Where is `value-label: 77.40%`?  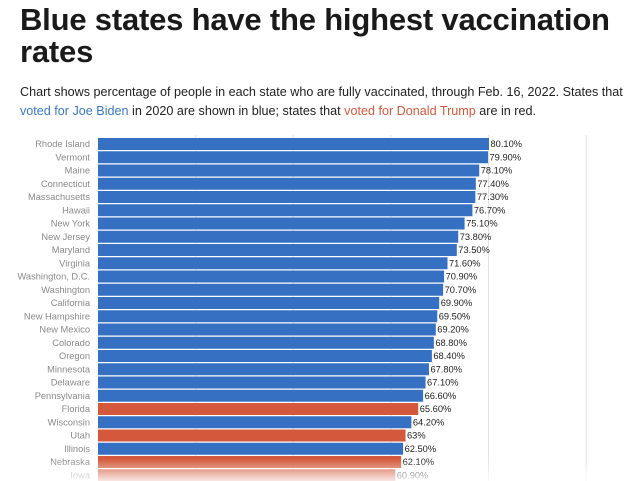
value-label: 77.40% is located at coordinates (493, 184).